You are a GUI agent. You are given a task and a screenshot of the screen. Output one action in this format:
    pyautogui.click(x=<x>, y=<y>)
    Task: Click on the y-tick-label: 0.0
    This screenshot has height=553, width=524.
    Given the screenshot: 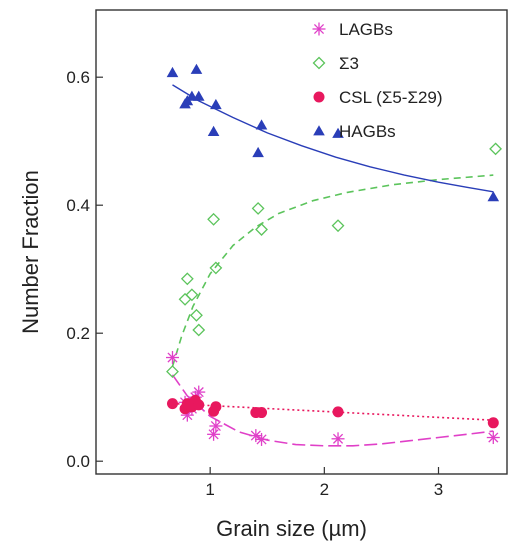 What is the action you would take?
    pyautogui.click(x=78, y=461)
    